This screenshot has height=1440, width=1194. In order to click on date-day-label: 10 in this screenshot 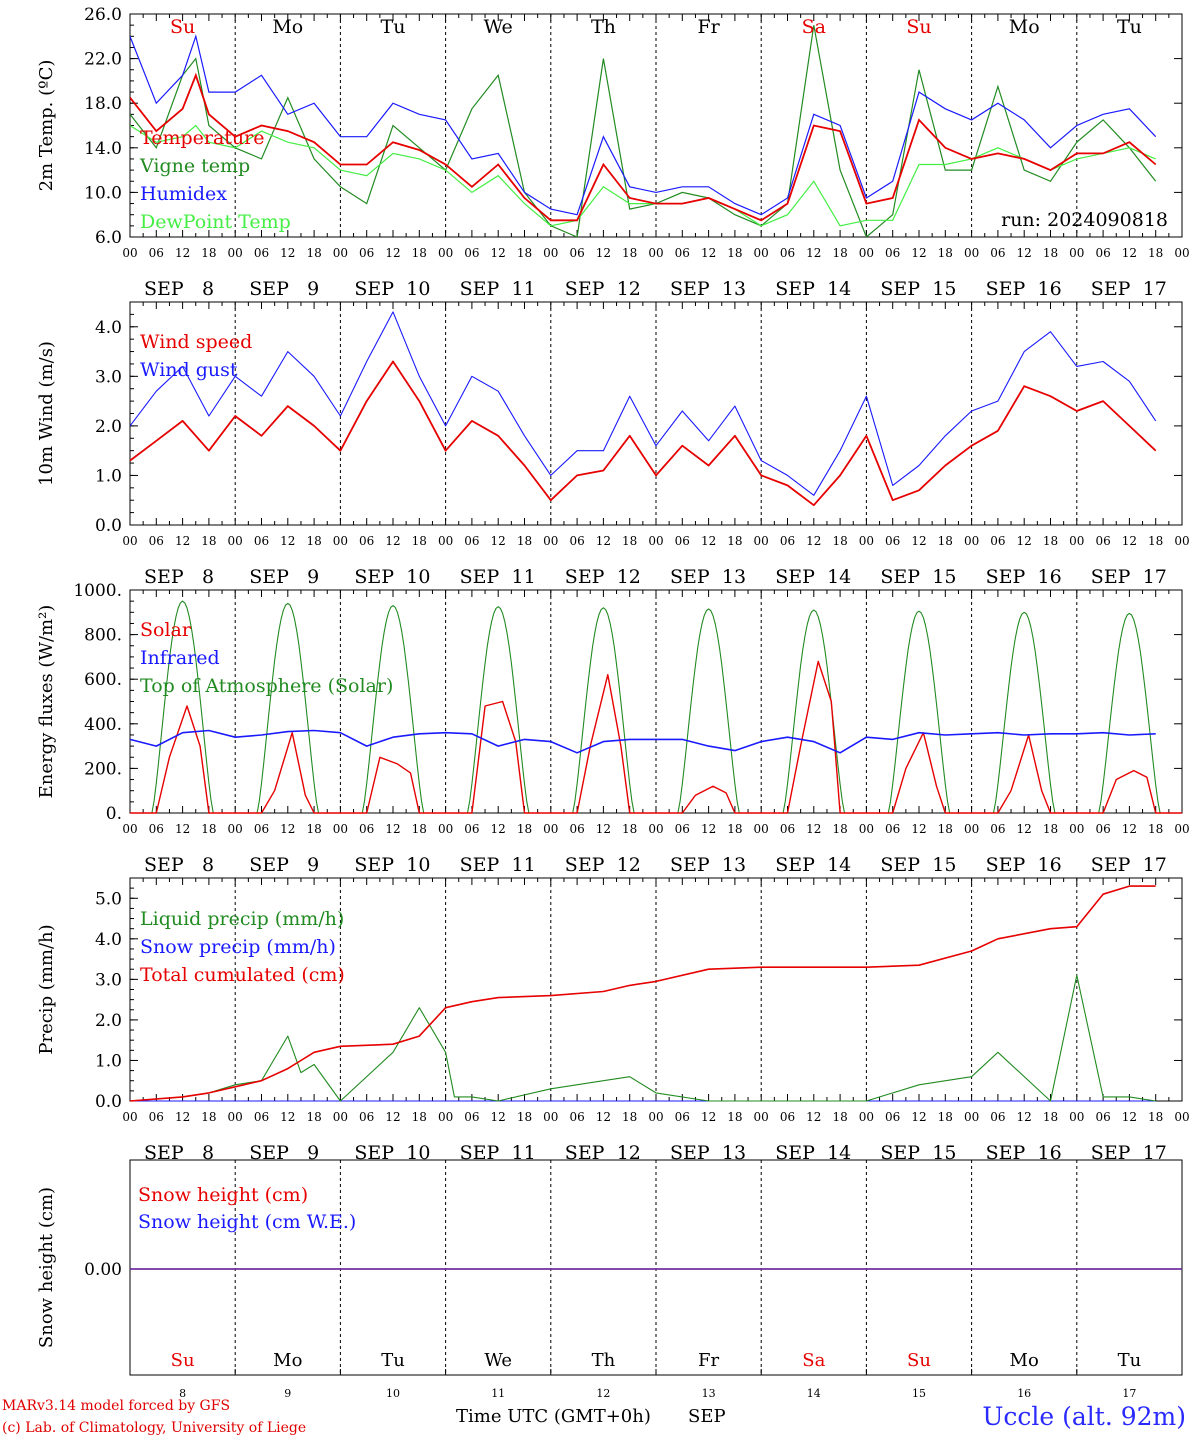, I will do `click(418, 865)`.